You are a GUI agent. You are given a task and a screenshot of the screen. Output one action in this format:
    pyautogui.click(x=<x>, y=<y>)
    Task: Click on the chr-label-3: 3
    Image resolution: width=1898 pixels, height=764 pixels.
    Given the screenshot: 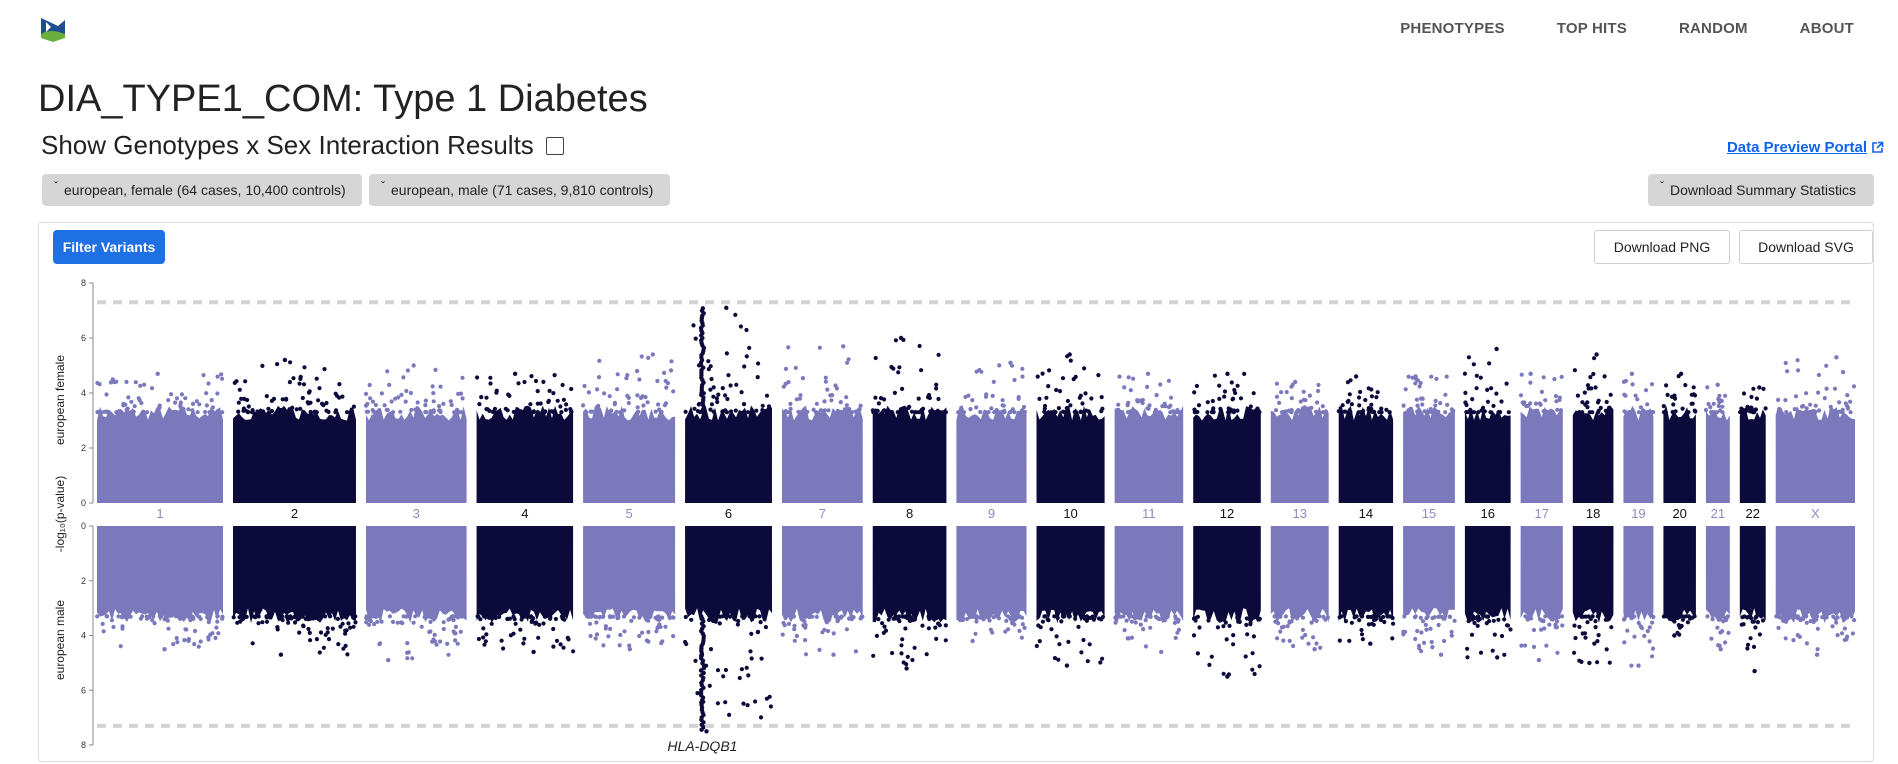 What is the action you would take?
    pyautogui.click(x=416, y=513)
    